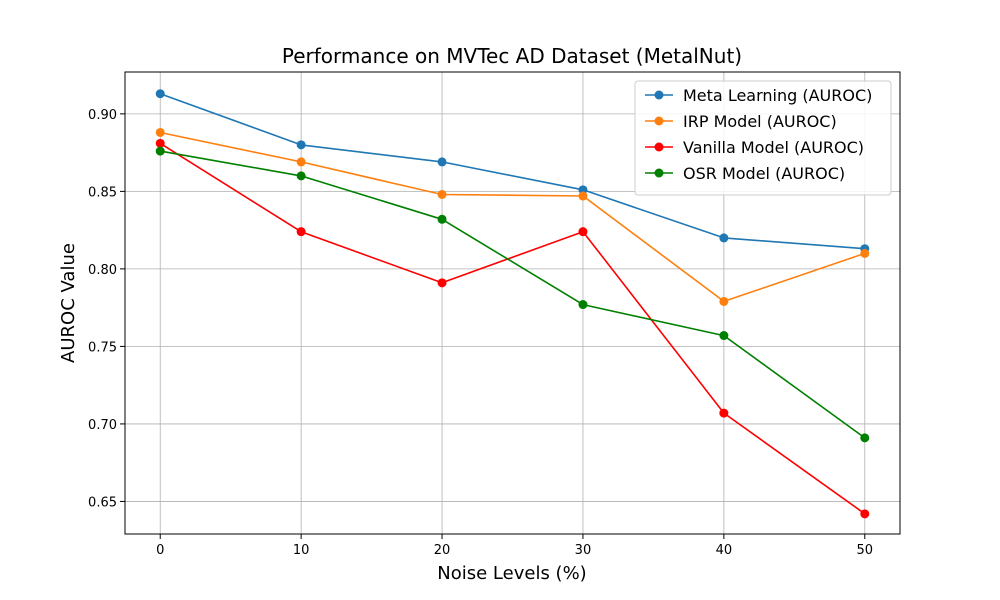  Describe the element at coordinates (102, 425) in the screenshot. I see `y-tick-label: 0.70` at that location.